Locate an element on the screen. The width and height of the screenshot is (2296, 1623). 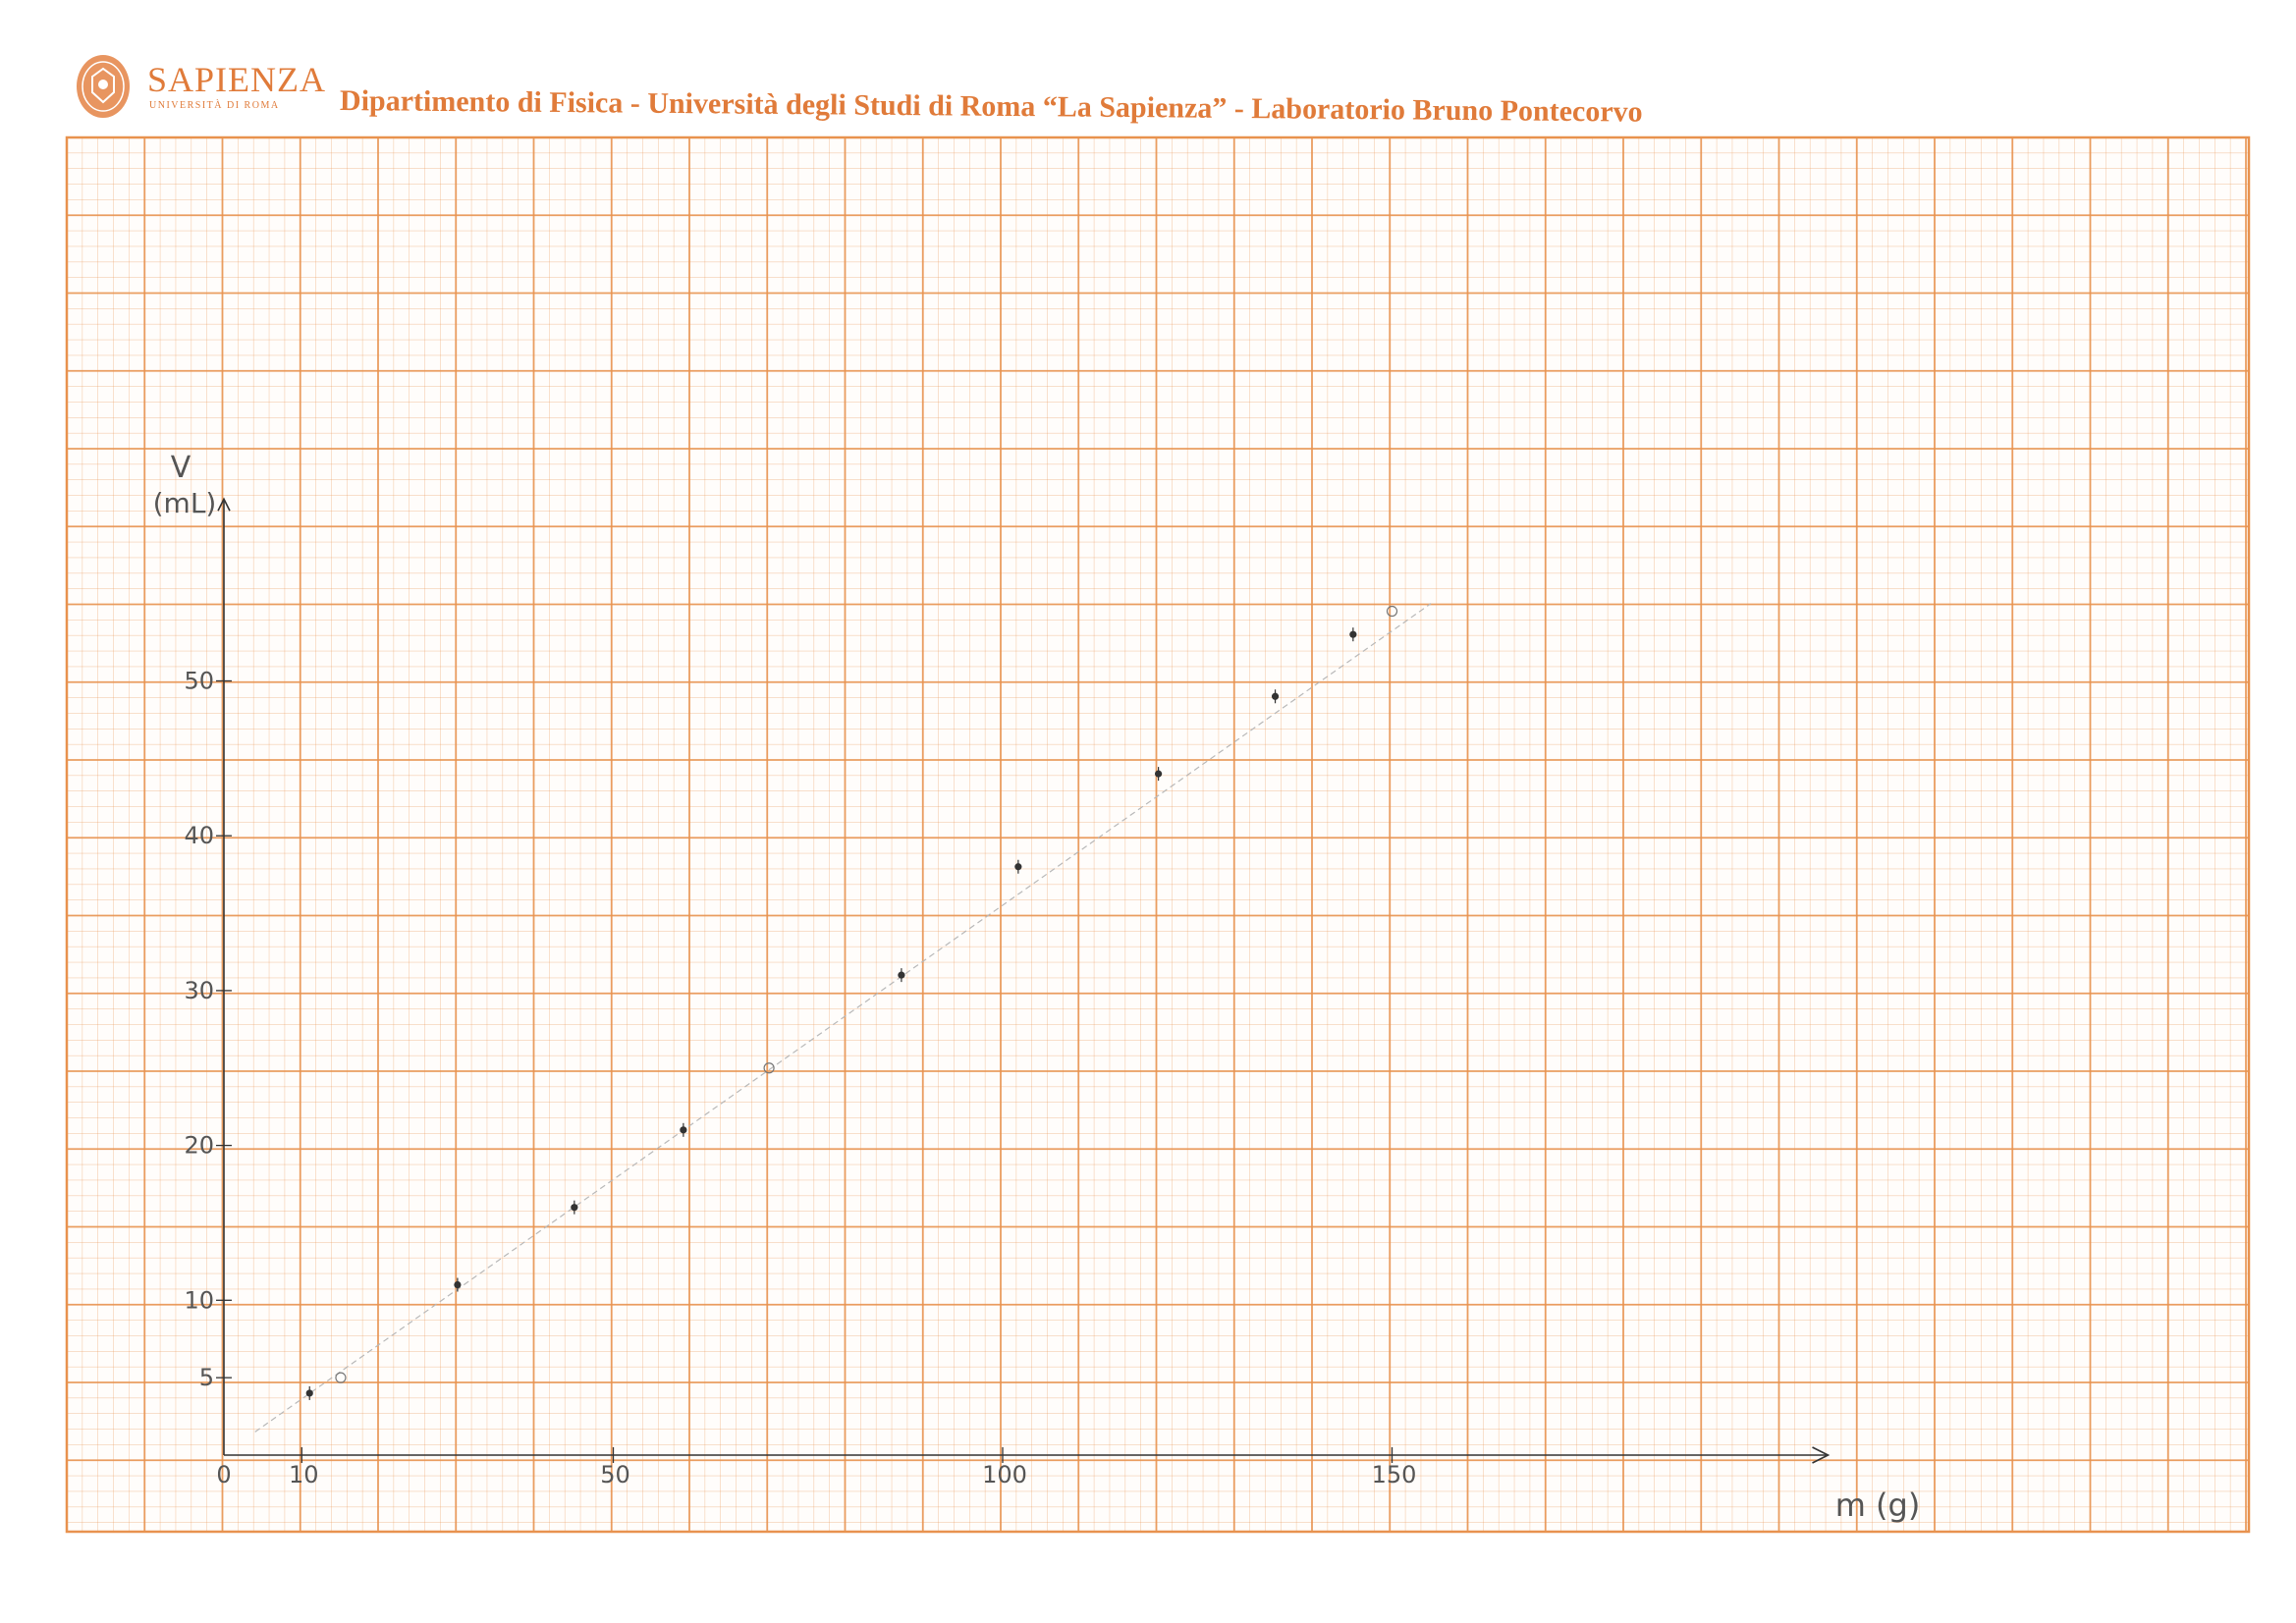
x-tick-label: 150 is located at coordinates (1394, 1474).